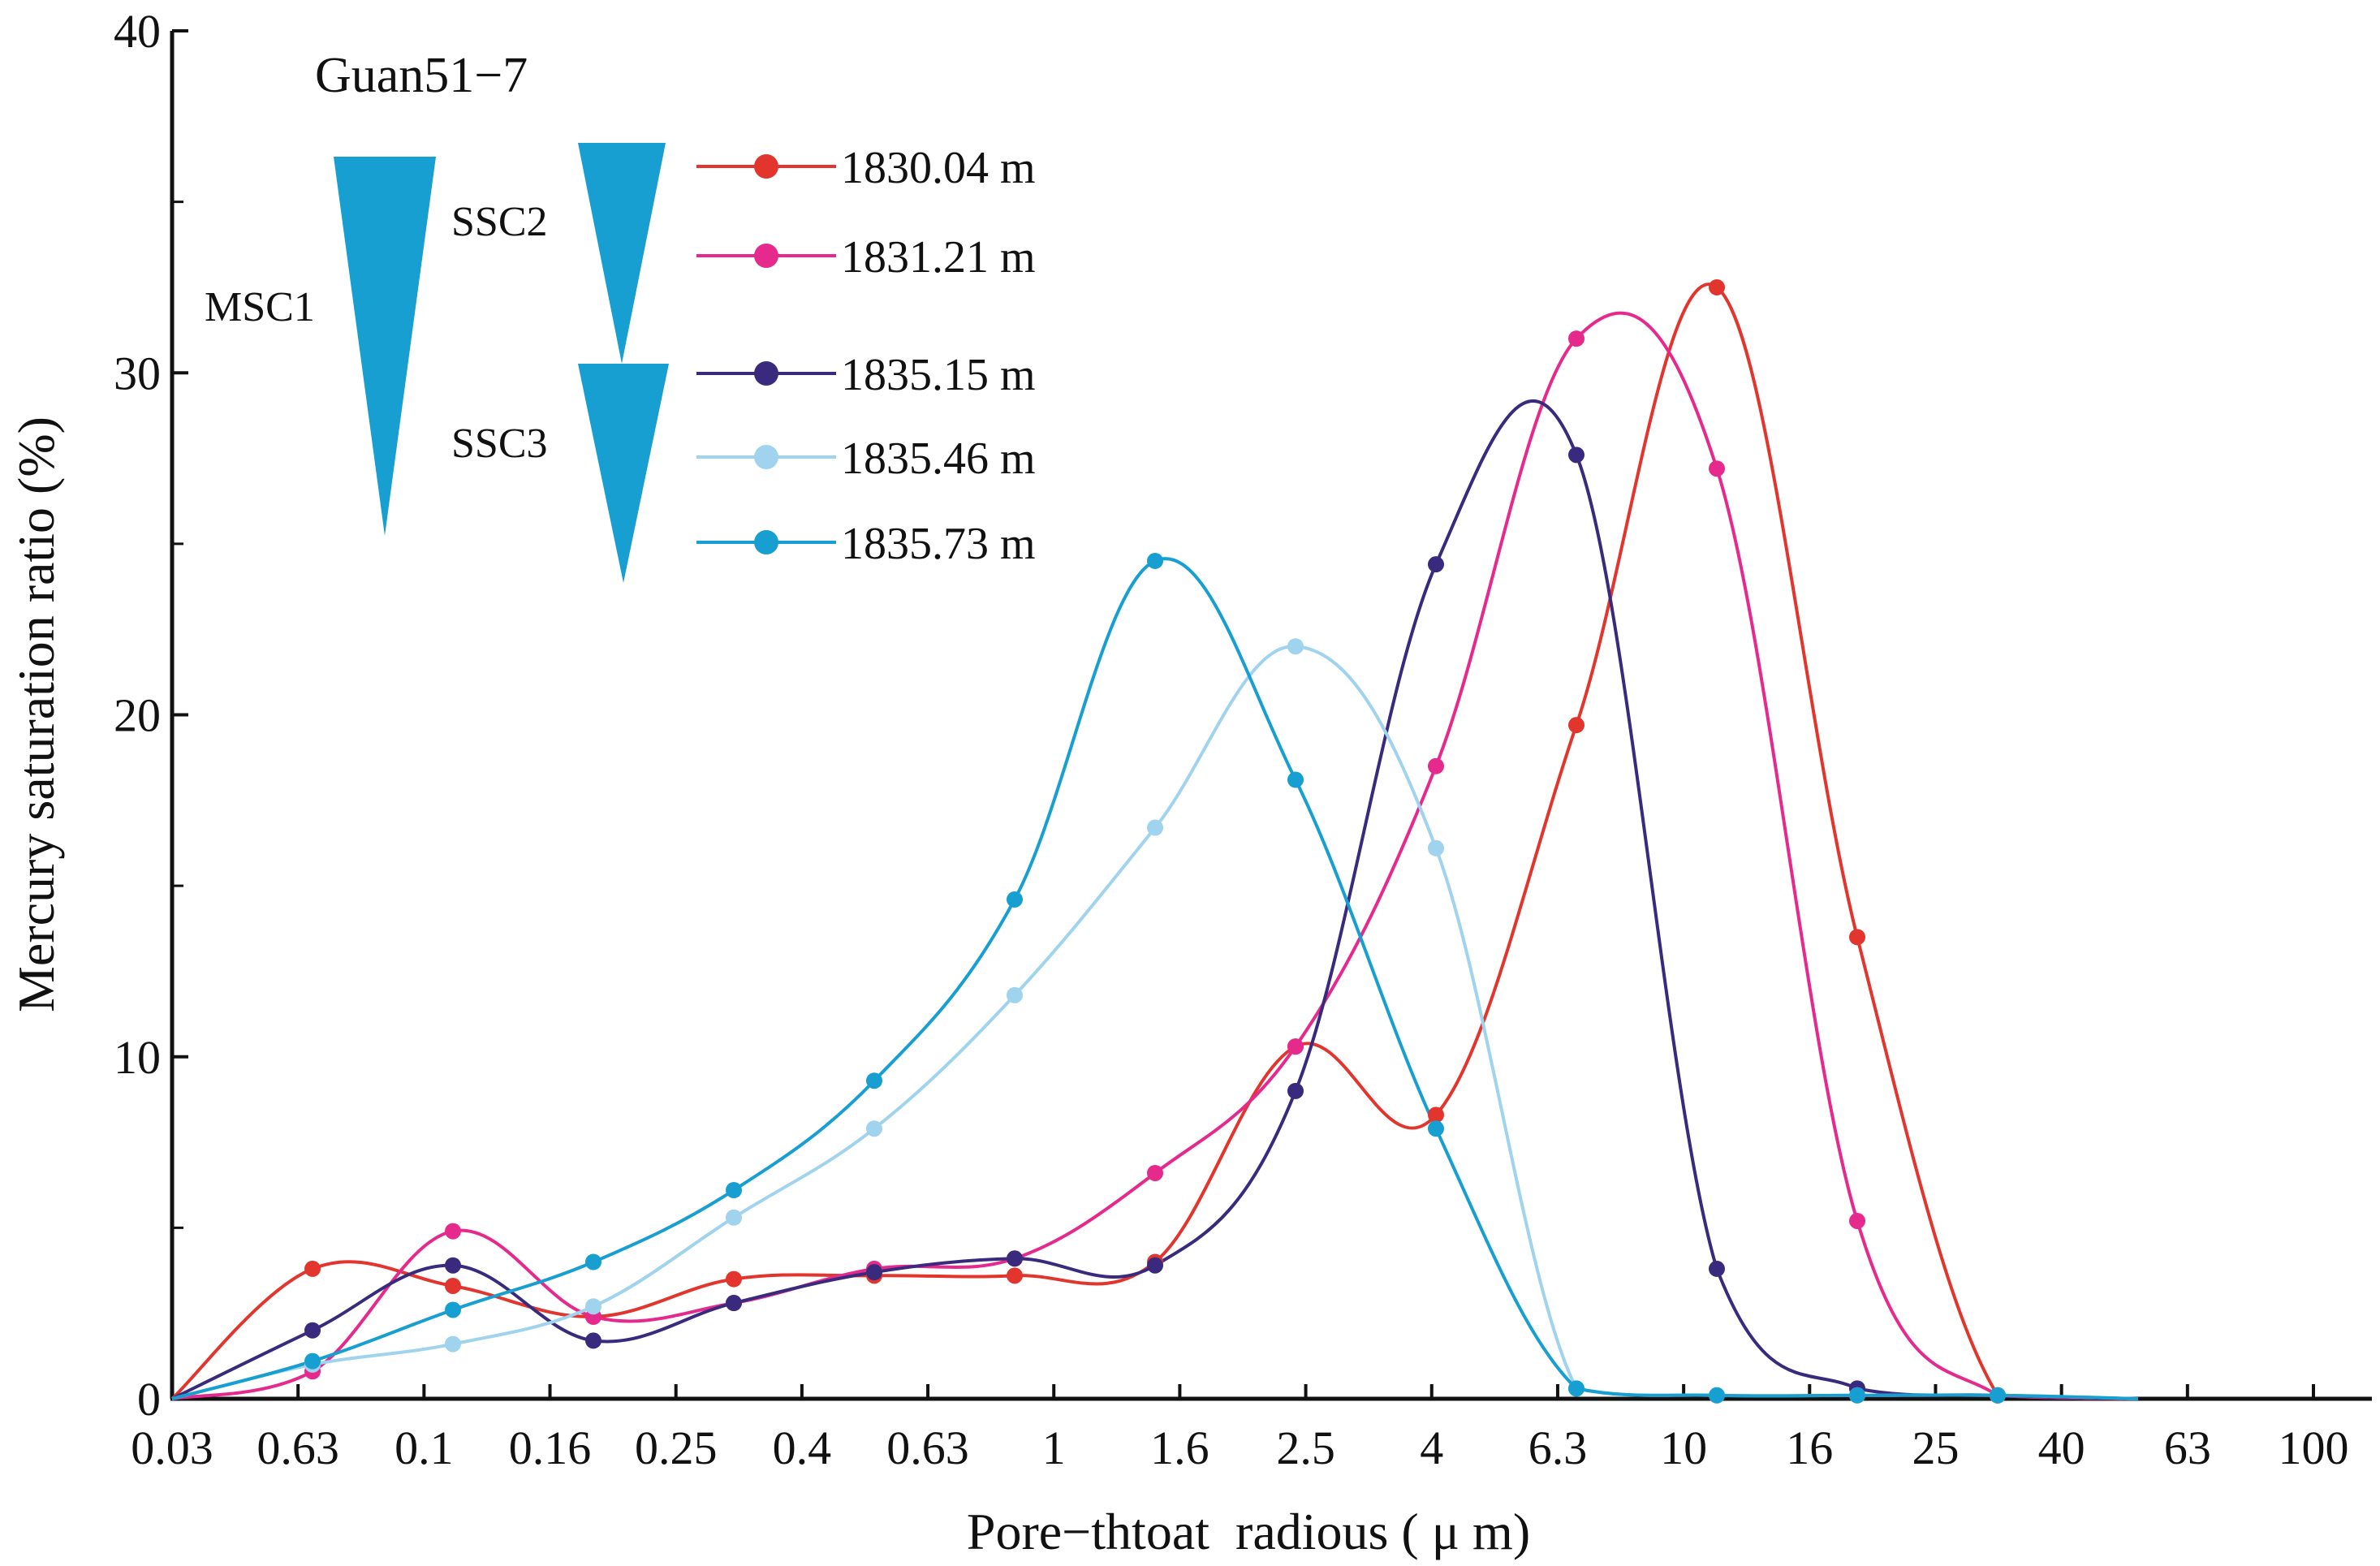  I want to click on y-tick-label: 0, so click(149, 1399).